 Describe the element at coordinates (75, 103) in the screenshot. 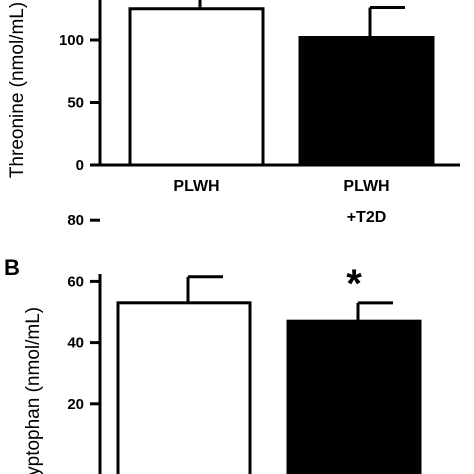

I see `y-tick-label: 50` at that location.